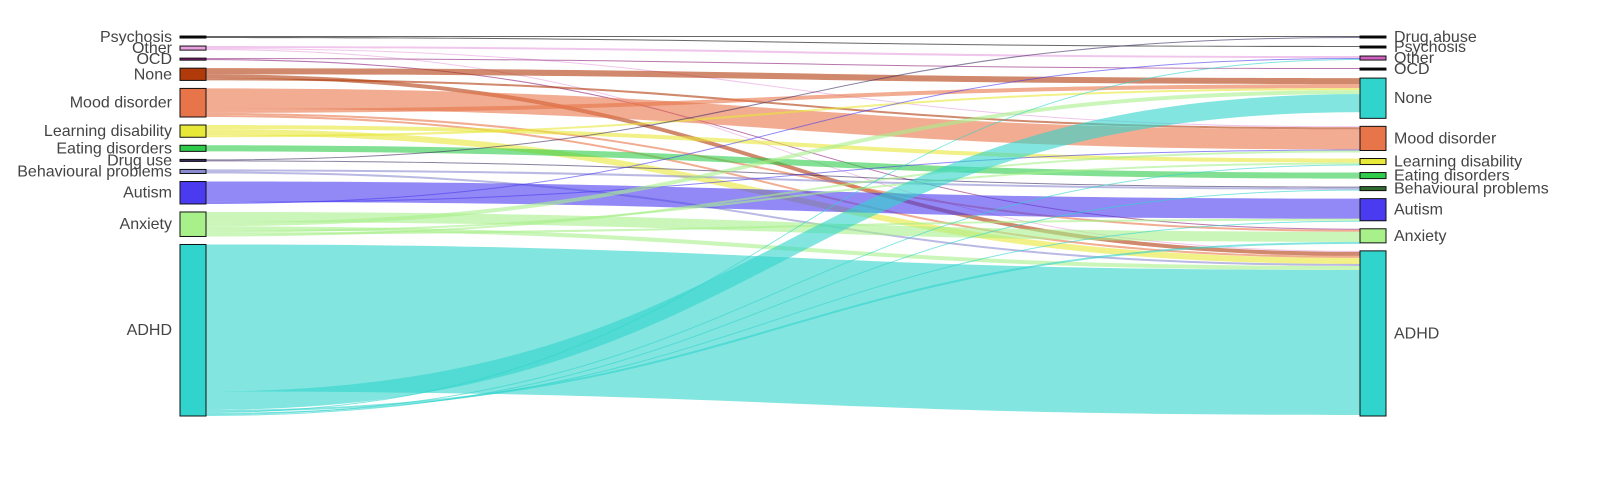  I want to click on target-node-behavioural-problems, so click(1373, 189).